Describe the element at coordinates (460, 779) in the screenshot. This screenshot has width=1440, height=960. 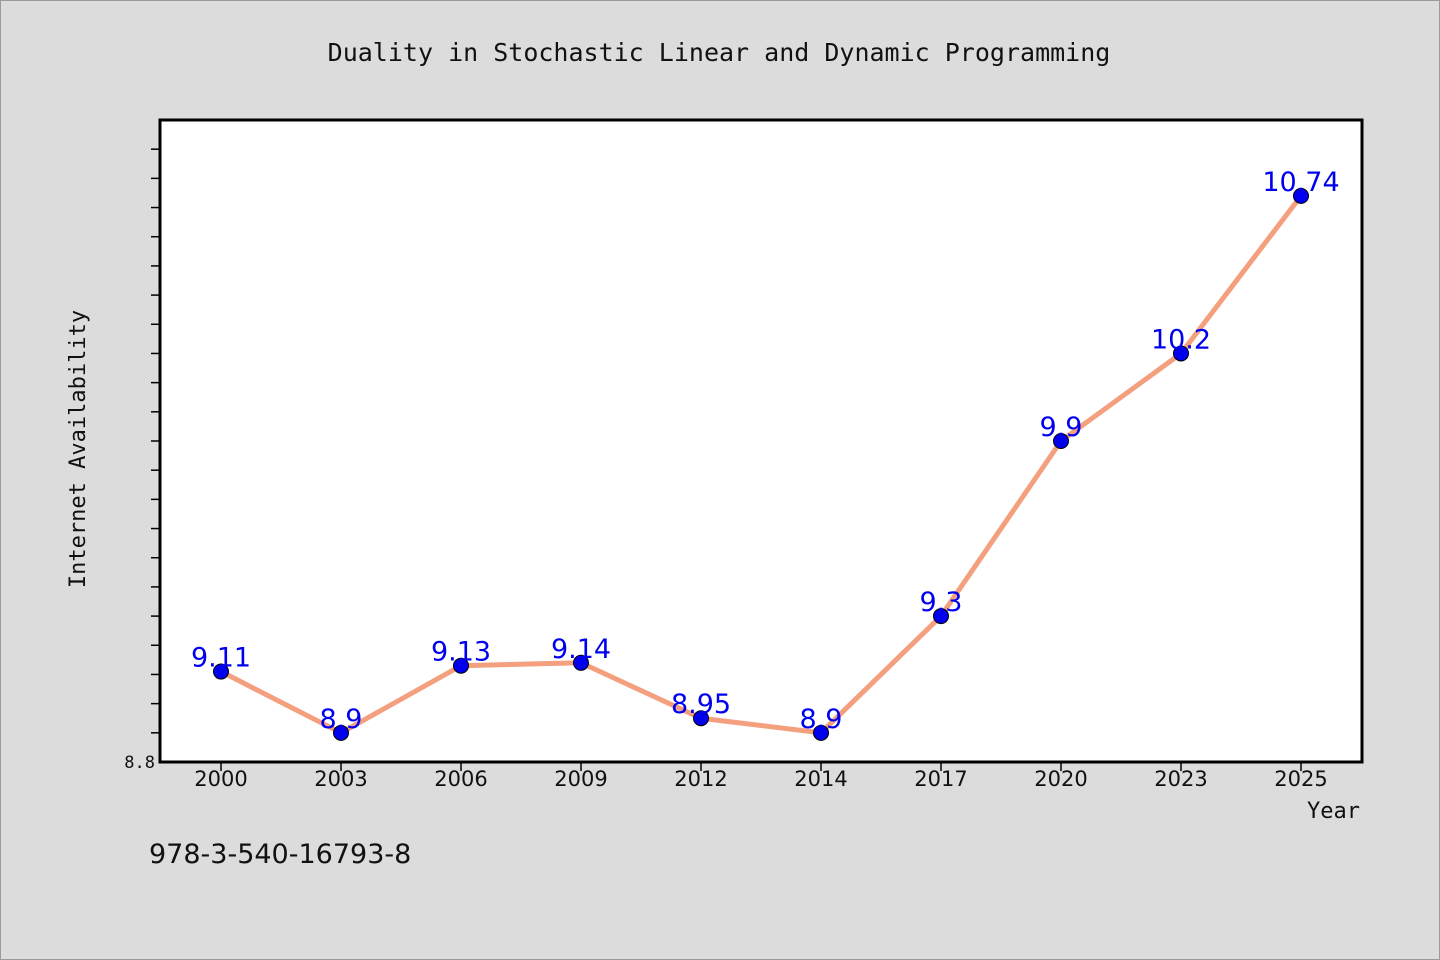
I see `x-tick-label: 2006` at that location.